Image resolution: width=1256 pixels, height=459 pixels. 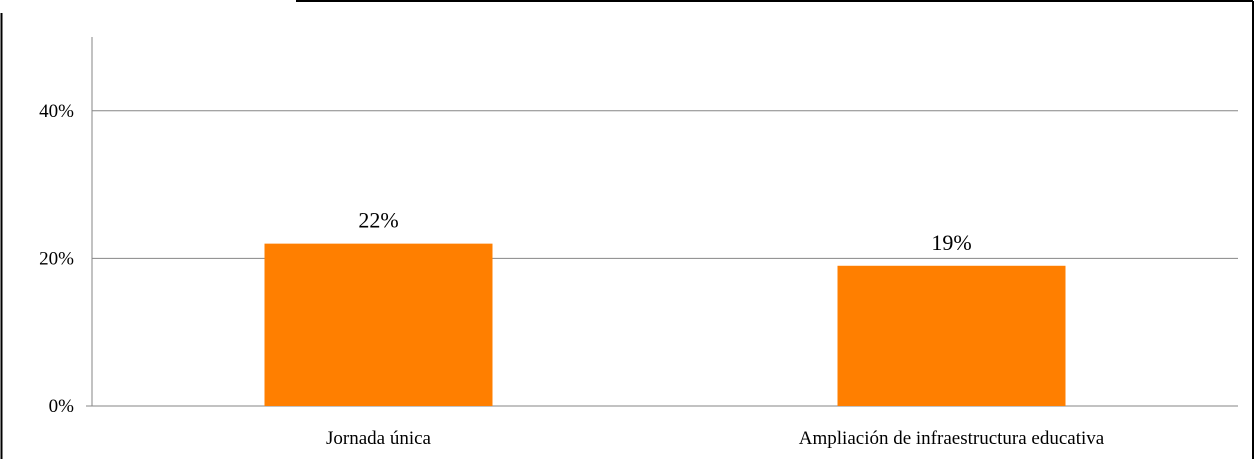 I want to click on category-label: Jornada única, so click(x=379, y=438).